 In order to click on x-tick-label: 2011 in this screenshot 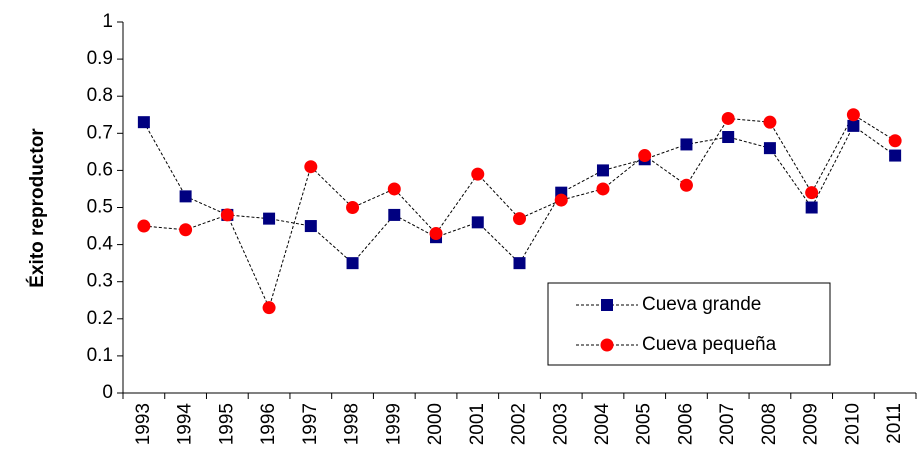, I will do `click(894, 423)`.